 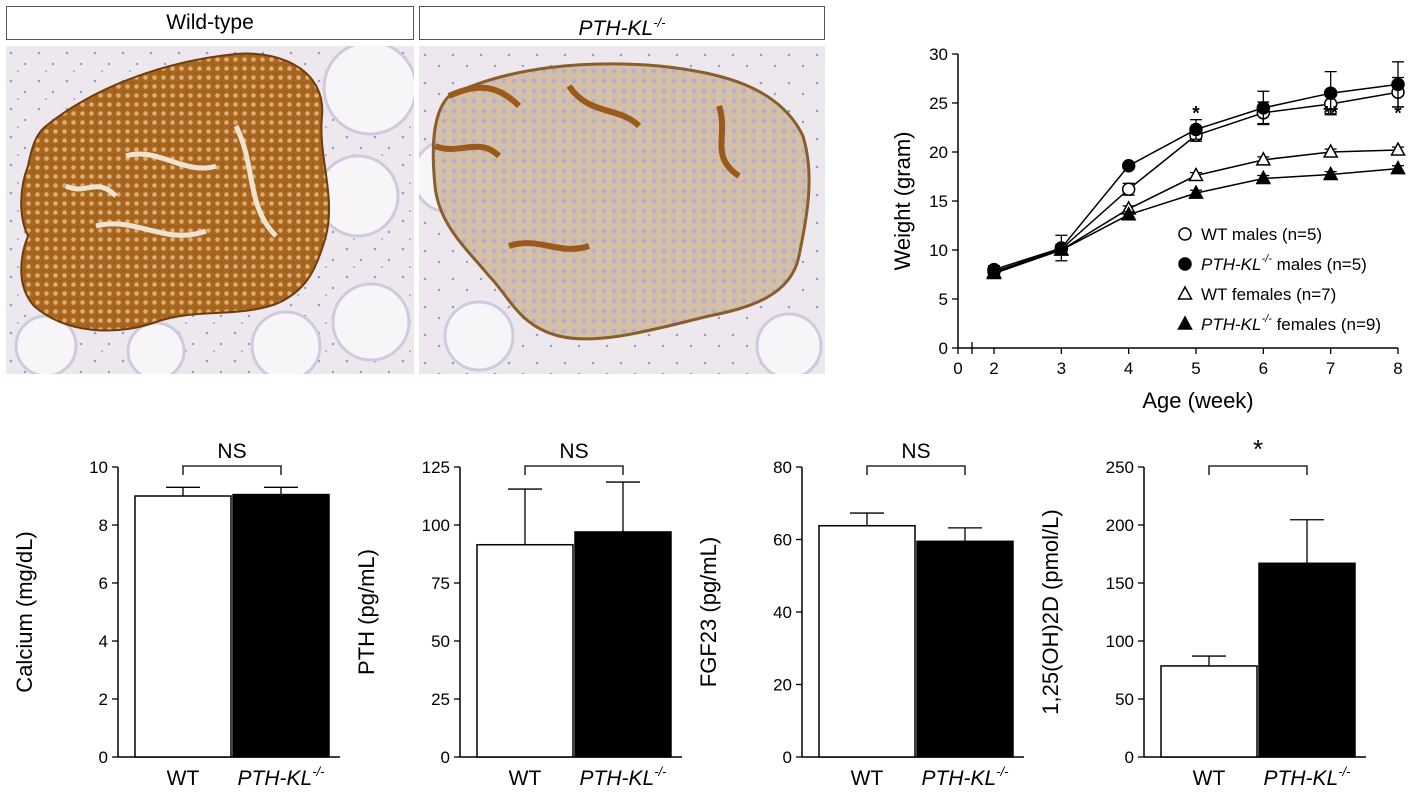 I want to click on y-axis-label: PTH (pg/mL), so click(x=366, y=612).